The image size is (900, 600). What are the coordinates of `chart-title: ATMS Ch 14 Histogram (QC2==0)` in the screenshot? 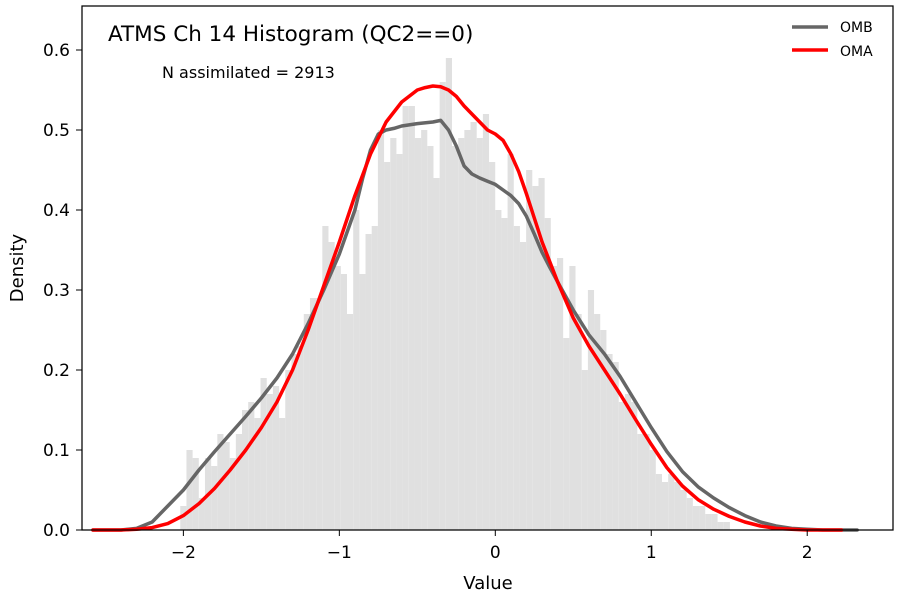 It's located at (290, 34).